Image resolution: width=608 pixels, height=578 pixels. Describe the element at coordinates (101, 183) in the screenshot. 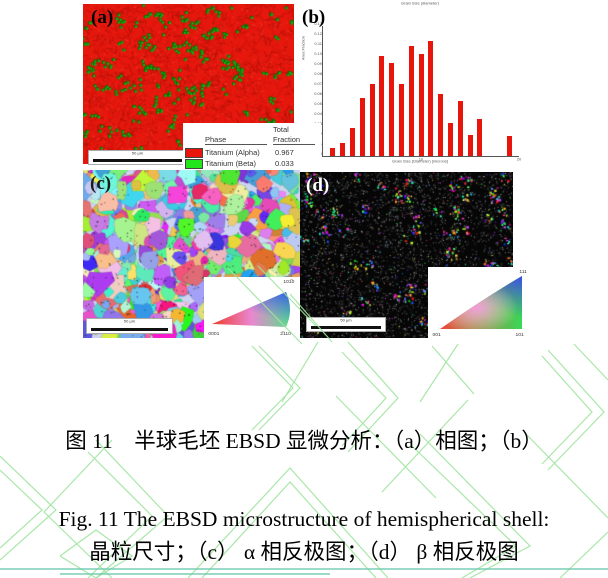

I see `panel-c-label: (c)` at that location.